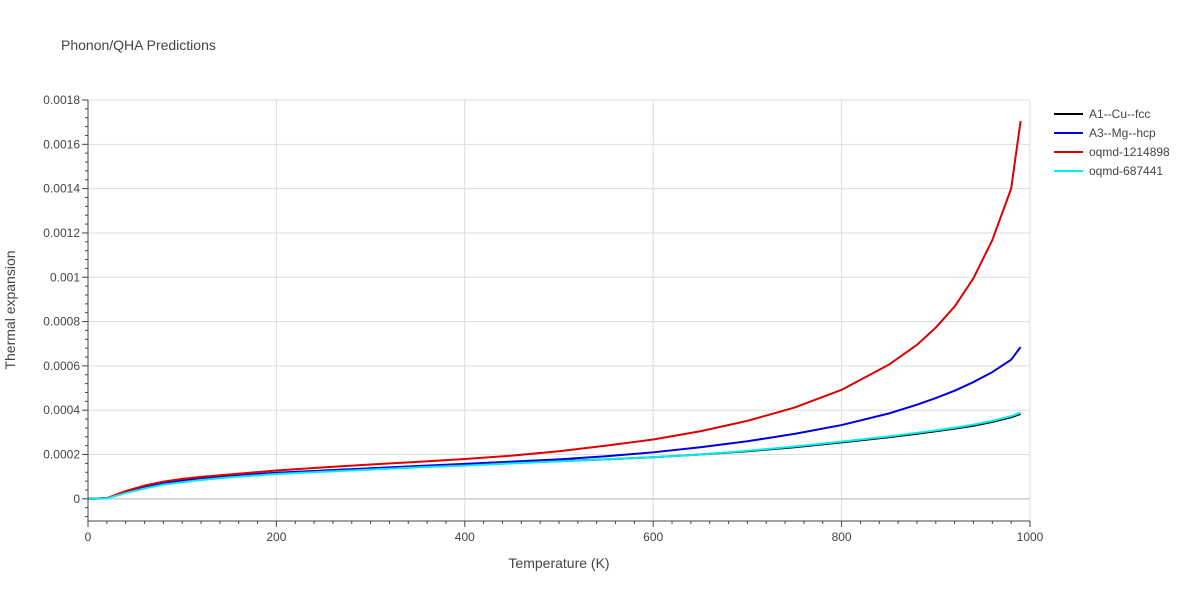 This screenshot has width=1200, height=600. Describe the element at coordinates (1030, 537) in the screenshot. I see `x-tick-label: 1000` at that location.